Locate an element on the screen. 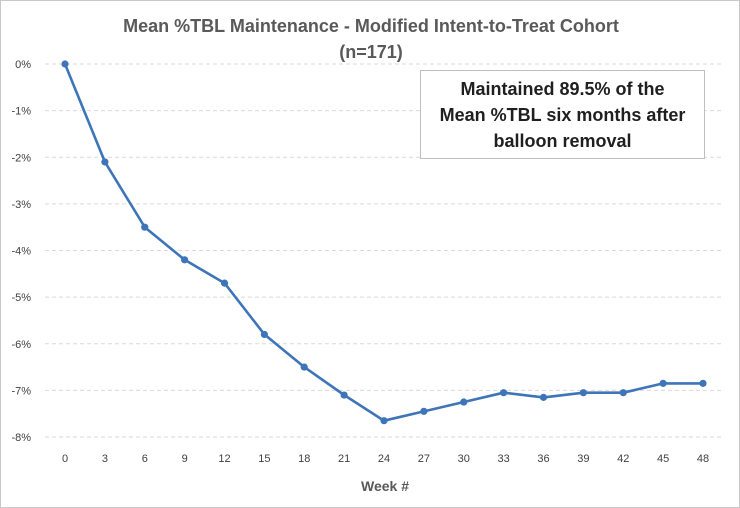 The image size is (740, 508). x-tick-label: 6 is located at coordinates (145, 459).